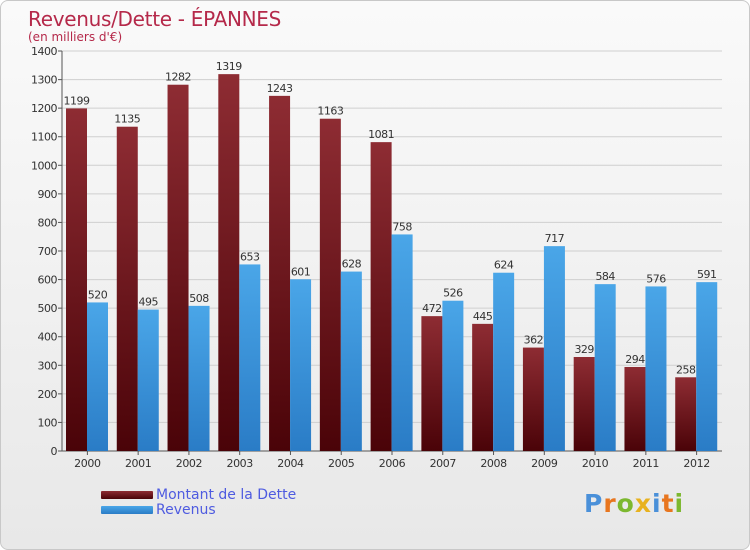 This screenshot has height=550, width=750. Describe the element at coordinates (44, 108) in the screenshot. I see `y-tick-label: 1200` at that location.